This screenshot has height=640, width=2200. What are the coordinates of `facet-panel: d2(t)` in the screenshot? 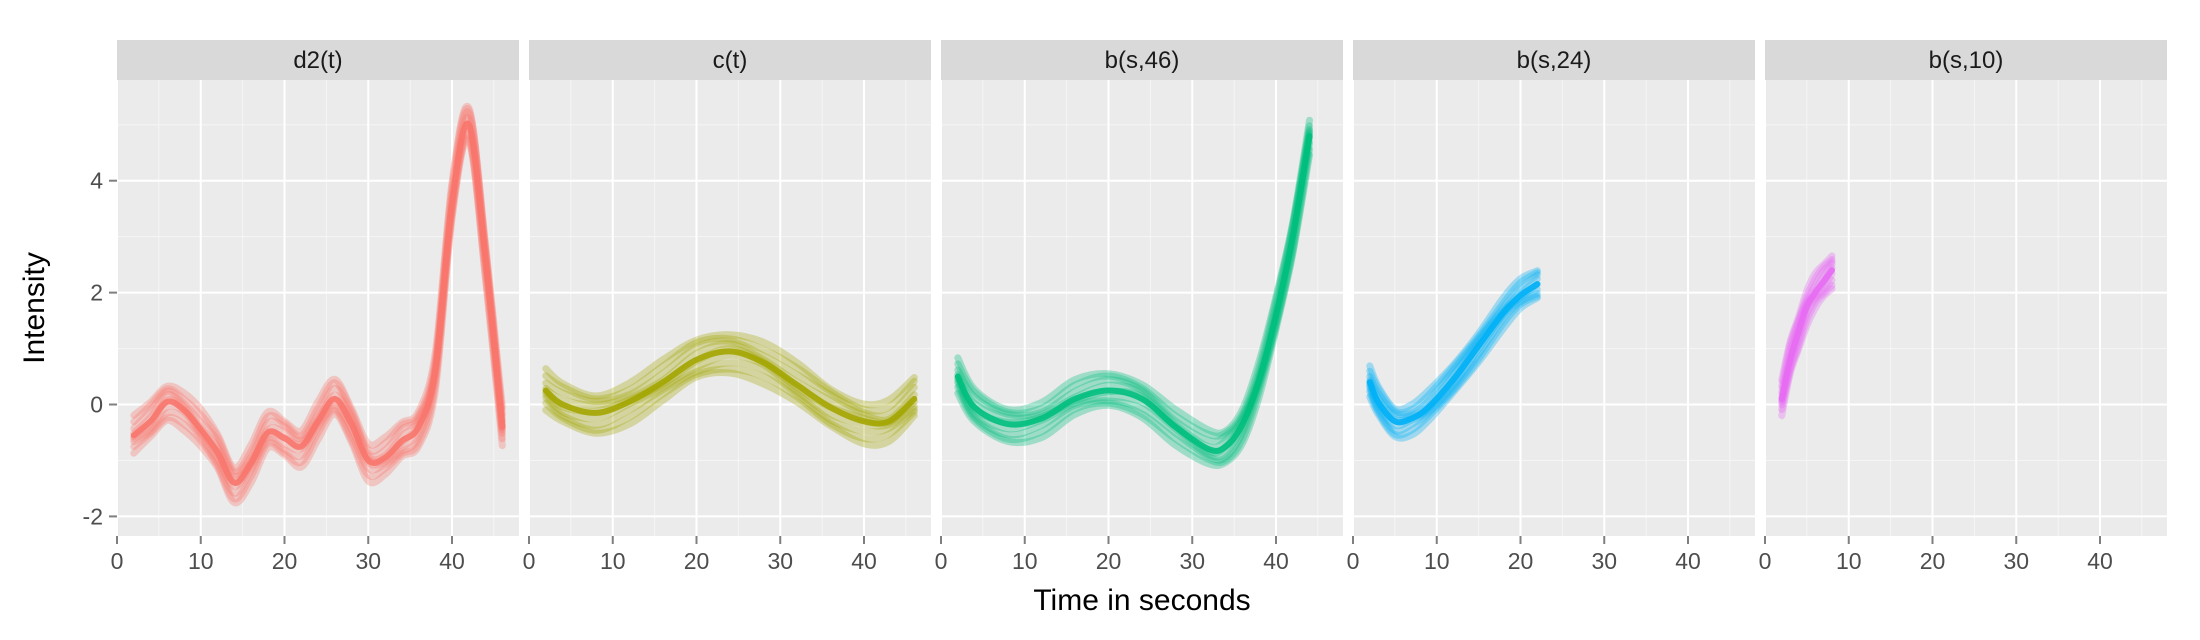 It's located at (317, 288).